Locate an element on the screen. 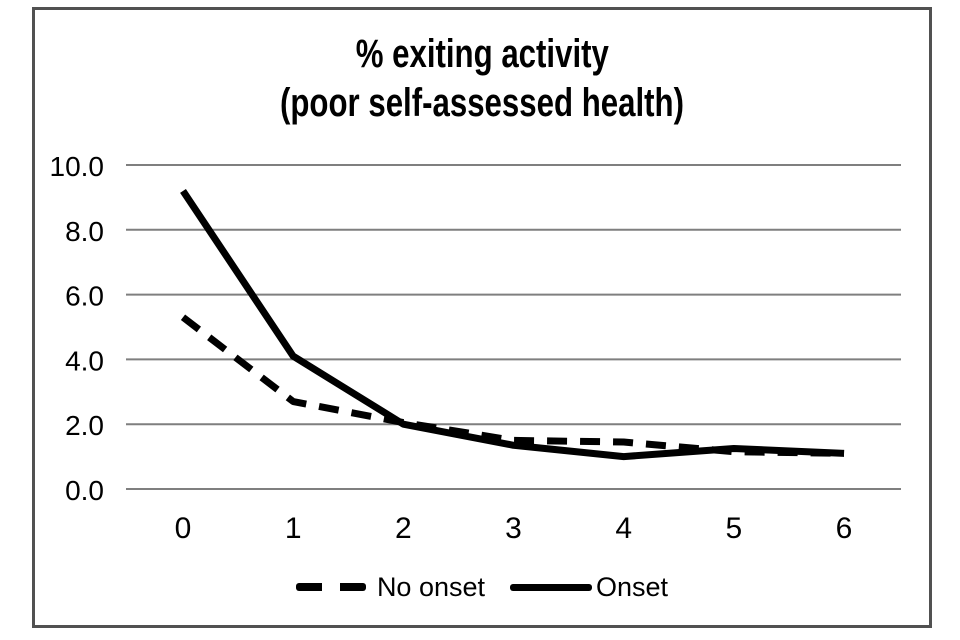 The image size is (960, 640). legend-dashed-line-sample is located at coordinates (330, 587).